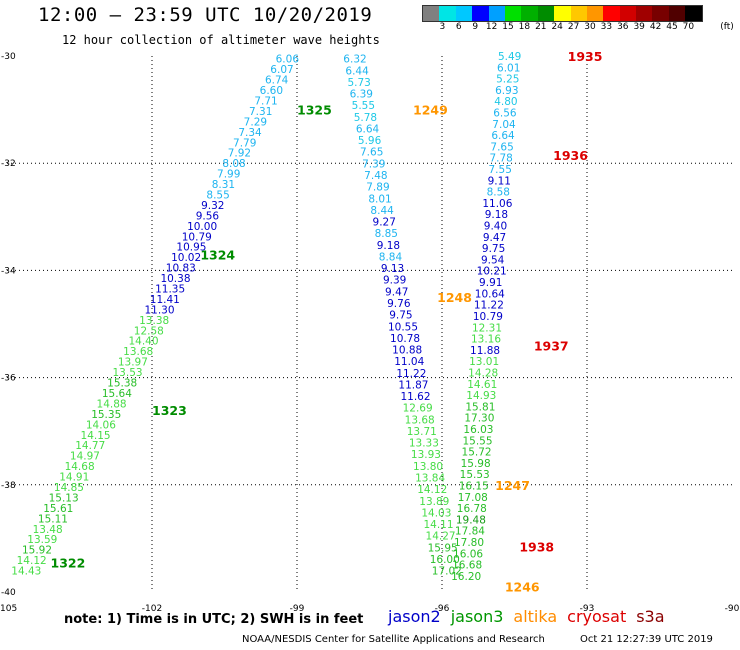 This screenshot has width=740, height=650. I want to click on swh-value-label: 16.00, so click(445, 560).